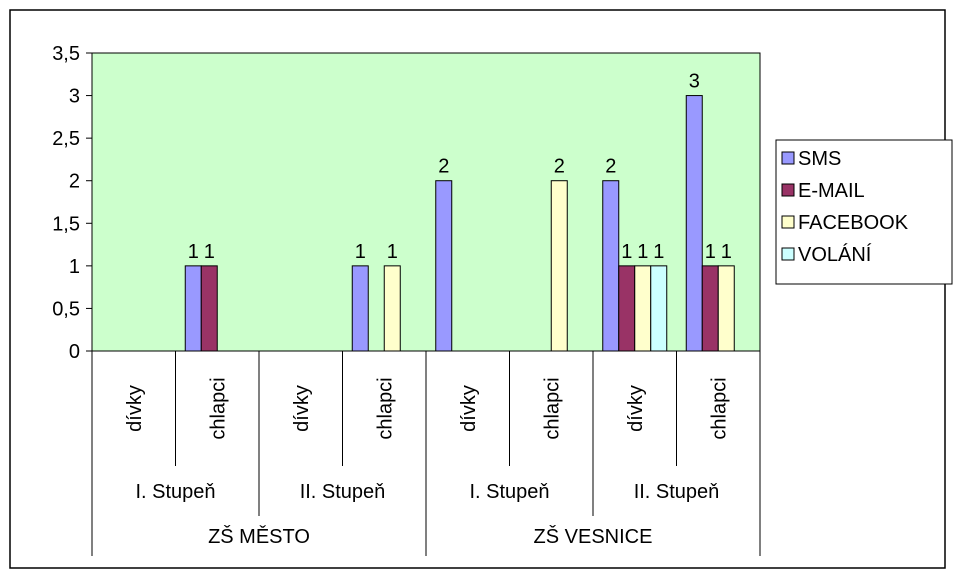 The height and width of the screenshot is (576, 956). I want to click on legend-label: VOLÁNÍ, so click(835, 254).